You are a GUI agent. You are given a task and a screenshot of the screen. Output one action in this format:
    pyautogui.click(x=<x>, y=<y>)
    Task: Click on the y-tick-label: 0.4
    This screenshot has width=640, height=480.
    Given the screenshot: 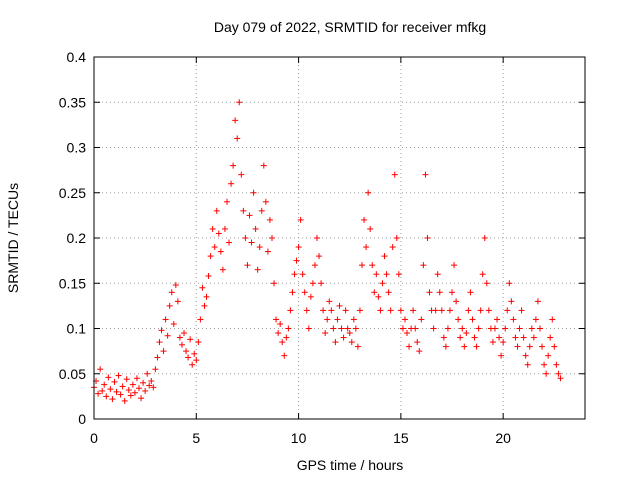 What is the action you would take?
    pyautogui.click(x=77, y=57)
    